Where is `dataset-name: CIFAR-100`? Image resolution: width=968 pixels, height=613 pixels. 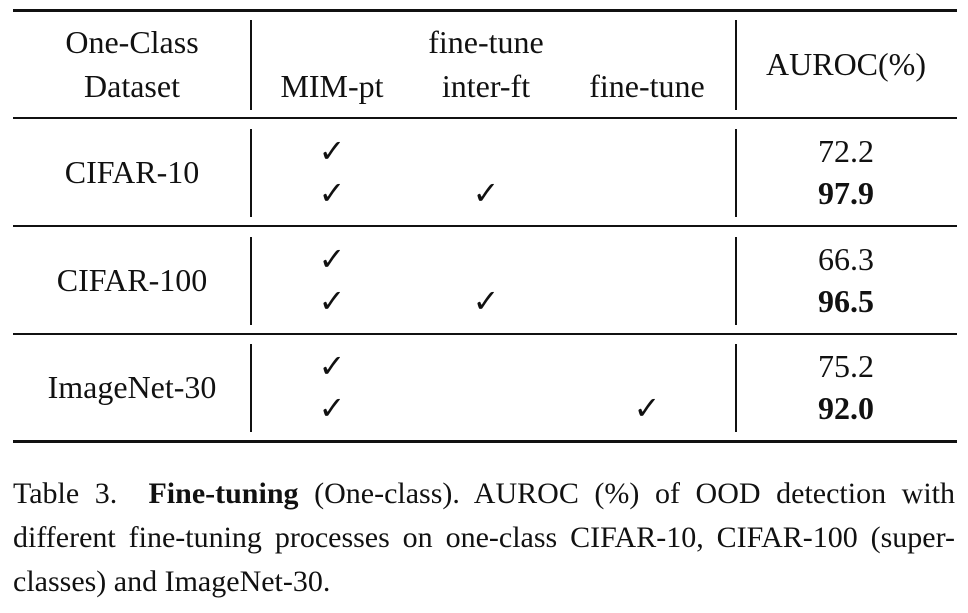 dataset-name: CIFAR-100 is located at coordinates (132, 279).